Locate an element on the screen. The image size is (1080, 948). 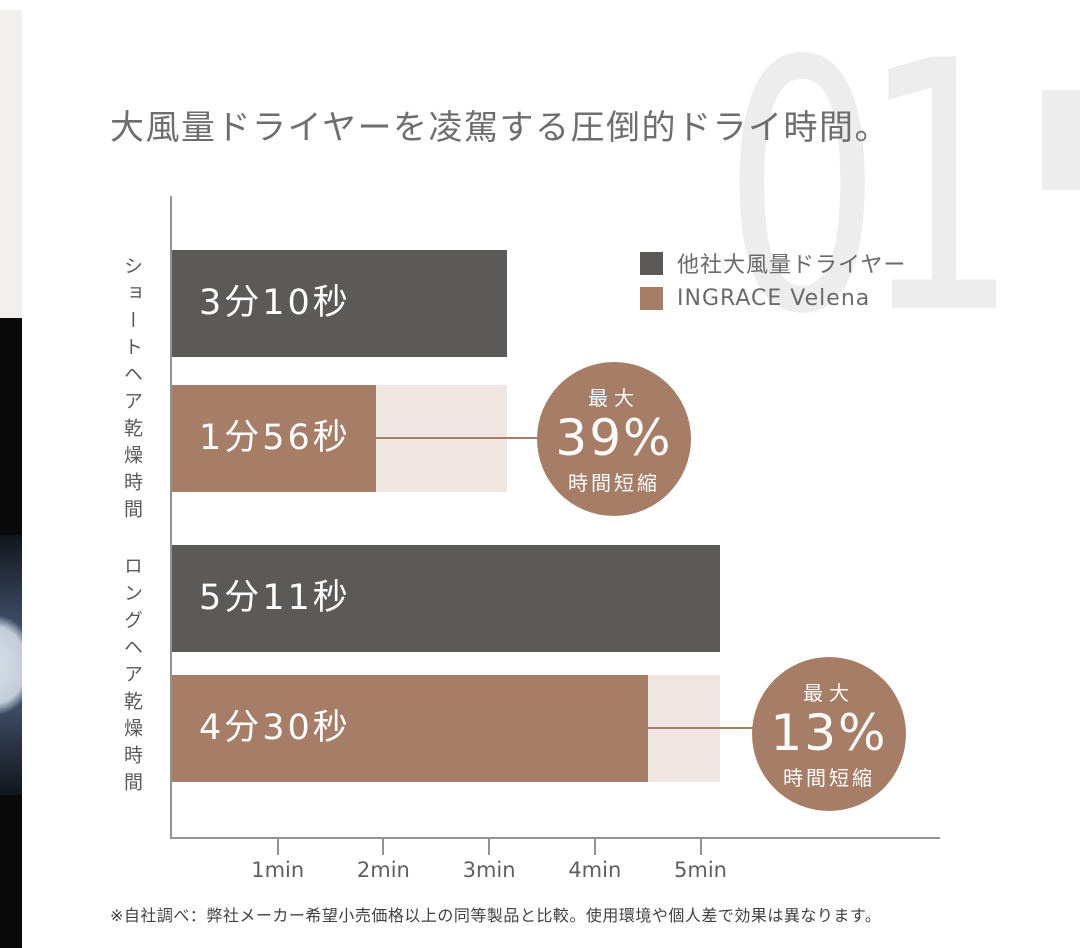
photo-strip-dark-area is located at coordinates (11, 633).